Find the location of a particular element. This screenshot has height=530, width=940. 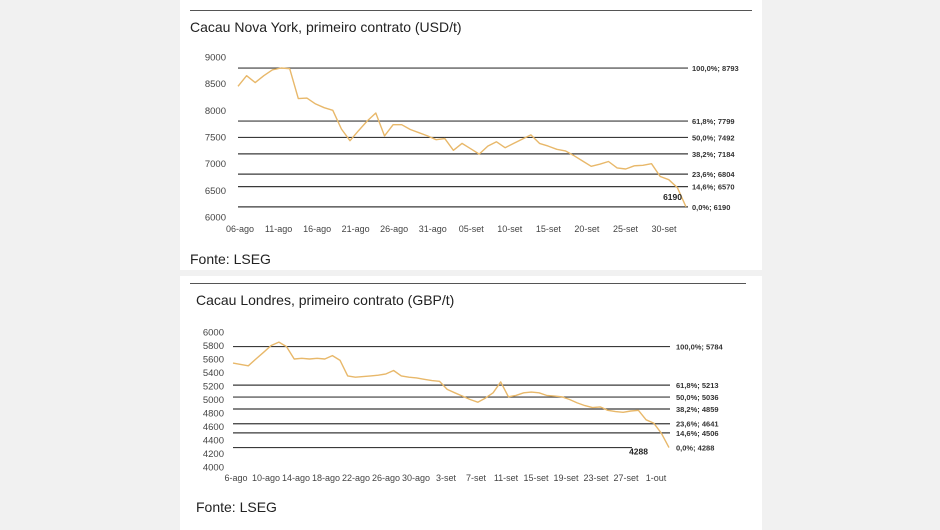

chart2-xtick: 27-set is located at coordinates (626, 478).